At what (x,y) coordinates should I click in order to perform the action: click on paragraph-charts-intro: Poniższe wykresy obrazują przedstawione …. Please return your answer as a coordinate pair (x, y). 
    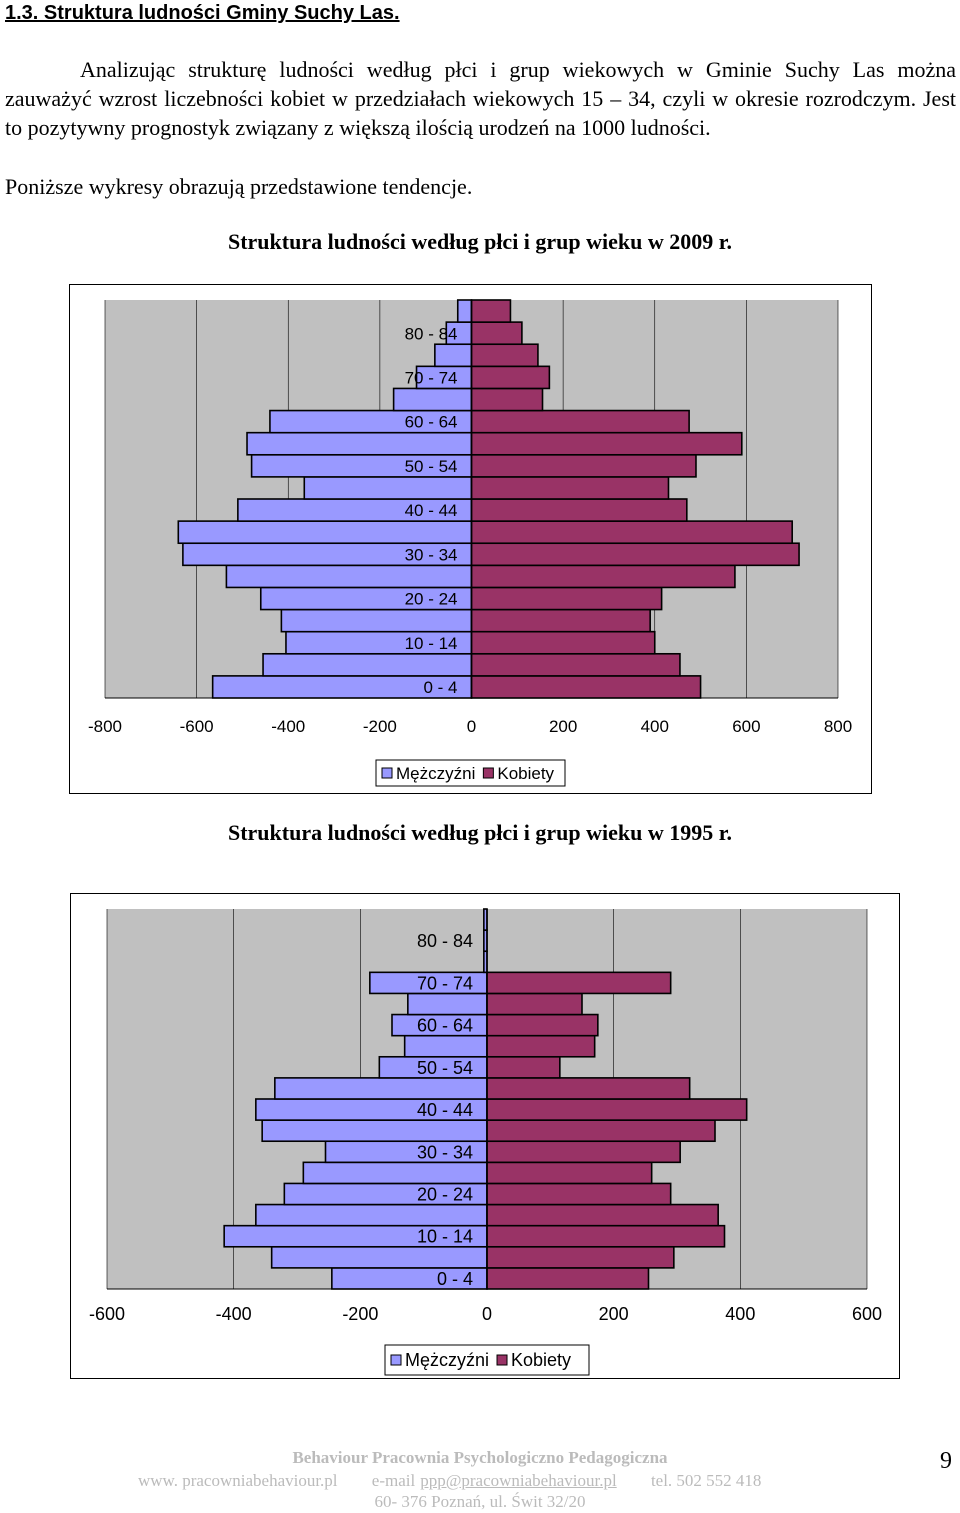
    Looking at the image, I should click on (239, 186).